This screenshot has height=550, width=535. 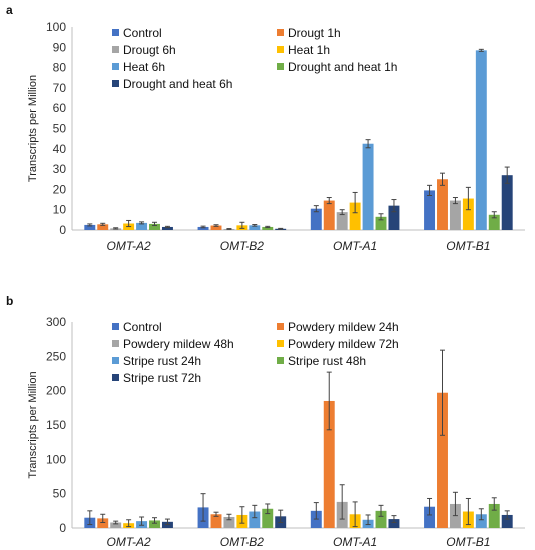 I want to click on panel-b-y-tick-label: 300, so click(x=56, y=322).